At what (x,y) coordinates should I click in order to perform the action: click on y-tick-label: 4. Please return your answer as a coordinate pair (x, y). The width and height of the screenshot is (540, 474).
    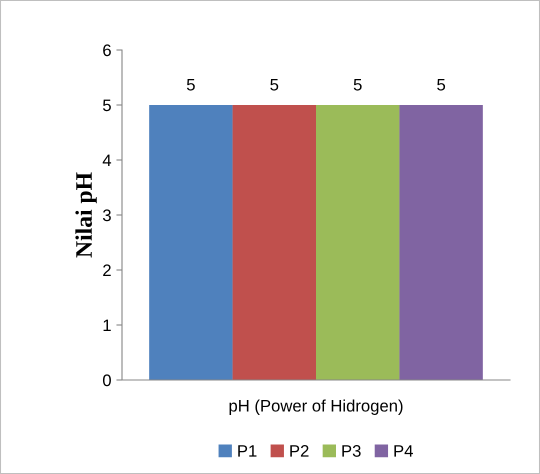
    Looking at the image, I should click on (107, 160).